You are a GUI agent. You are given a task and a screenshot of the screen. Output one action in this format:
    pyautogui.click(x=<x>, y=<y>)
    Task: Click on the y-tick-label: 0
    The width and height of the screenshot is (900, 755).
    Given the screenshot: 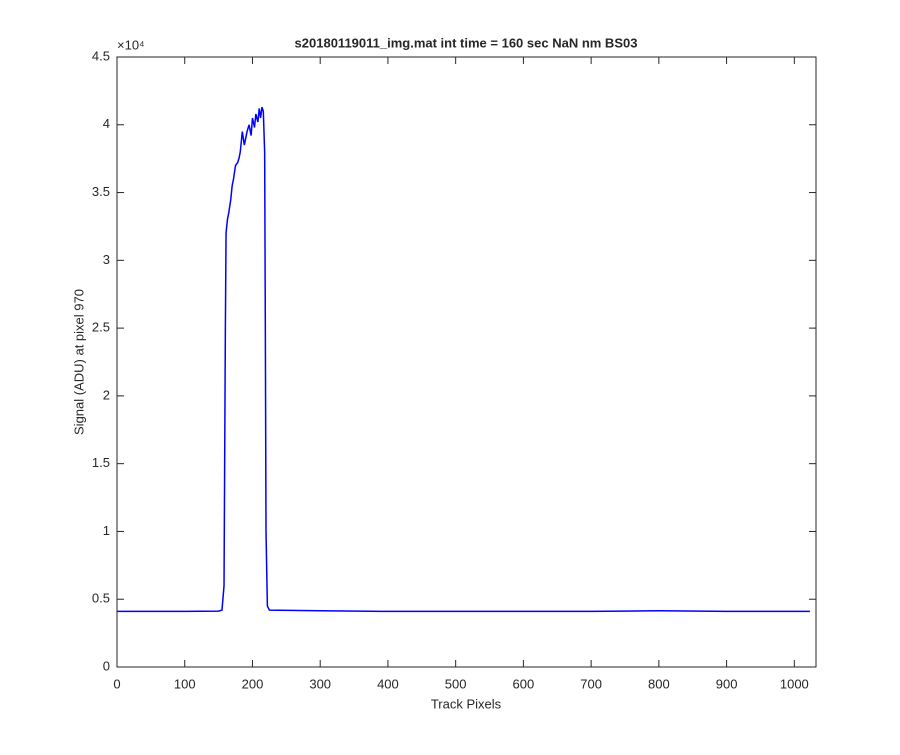 What is the action you would take?
    pyautogui.click(x=106, y=665)
    